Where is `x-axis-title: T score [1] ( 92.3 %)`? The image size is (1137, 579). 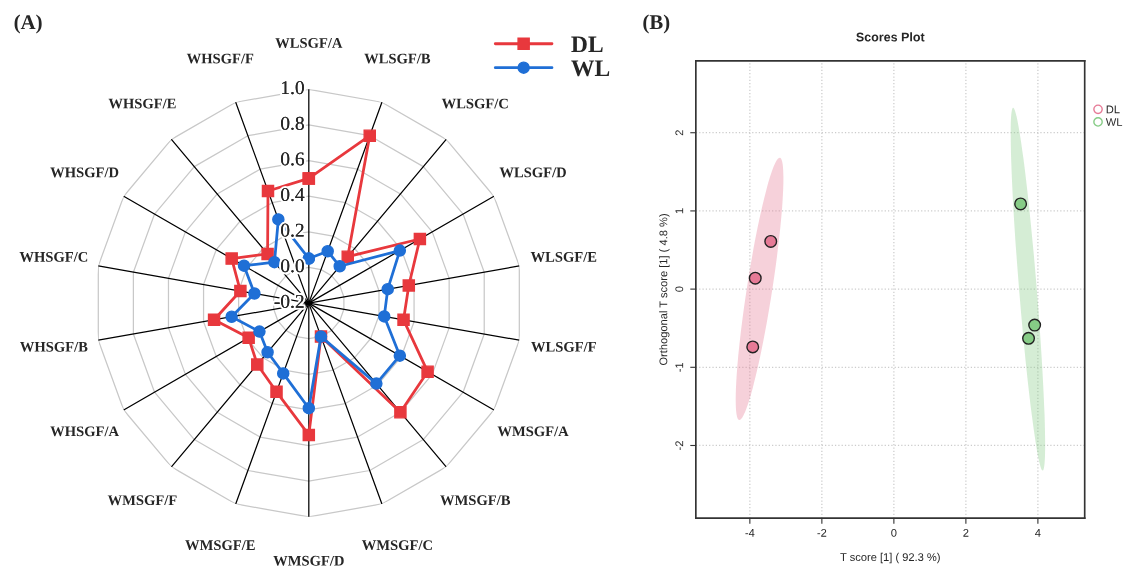
x-axis-title: T score [1] ( 92.3 %) is located at coordinates (890, 558).